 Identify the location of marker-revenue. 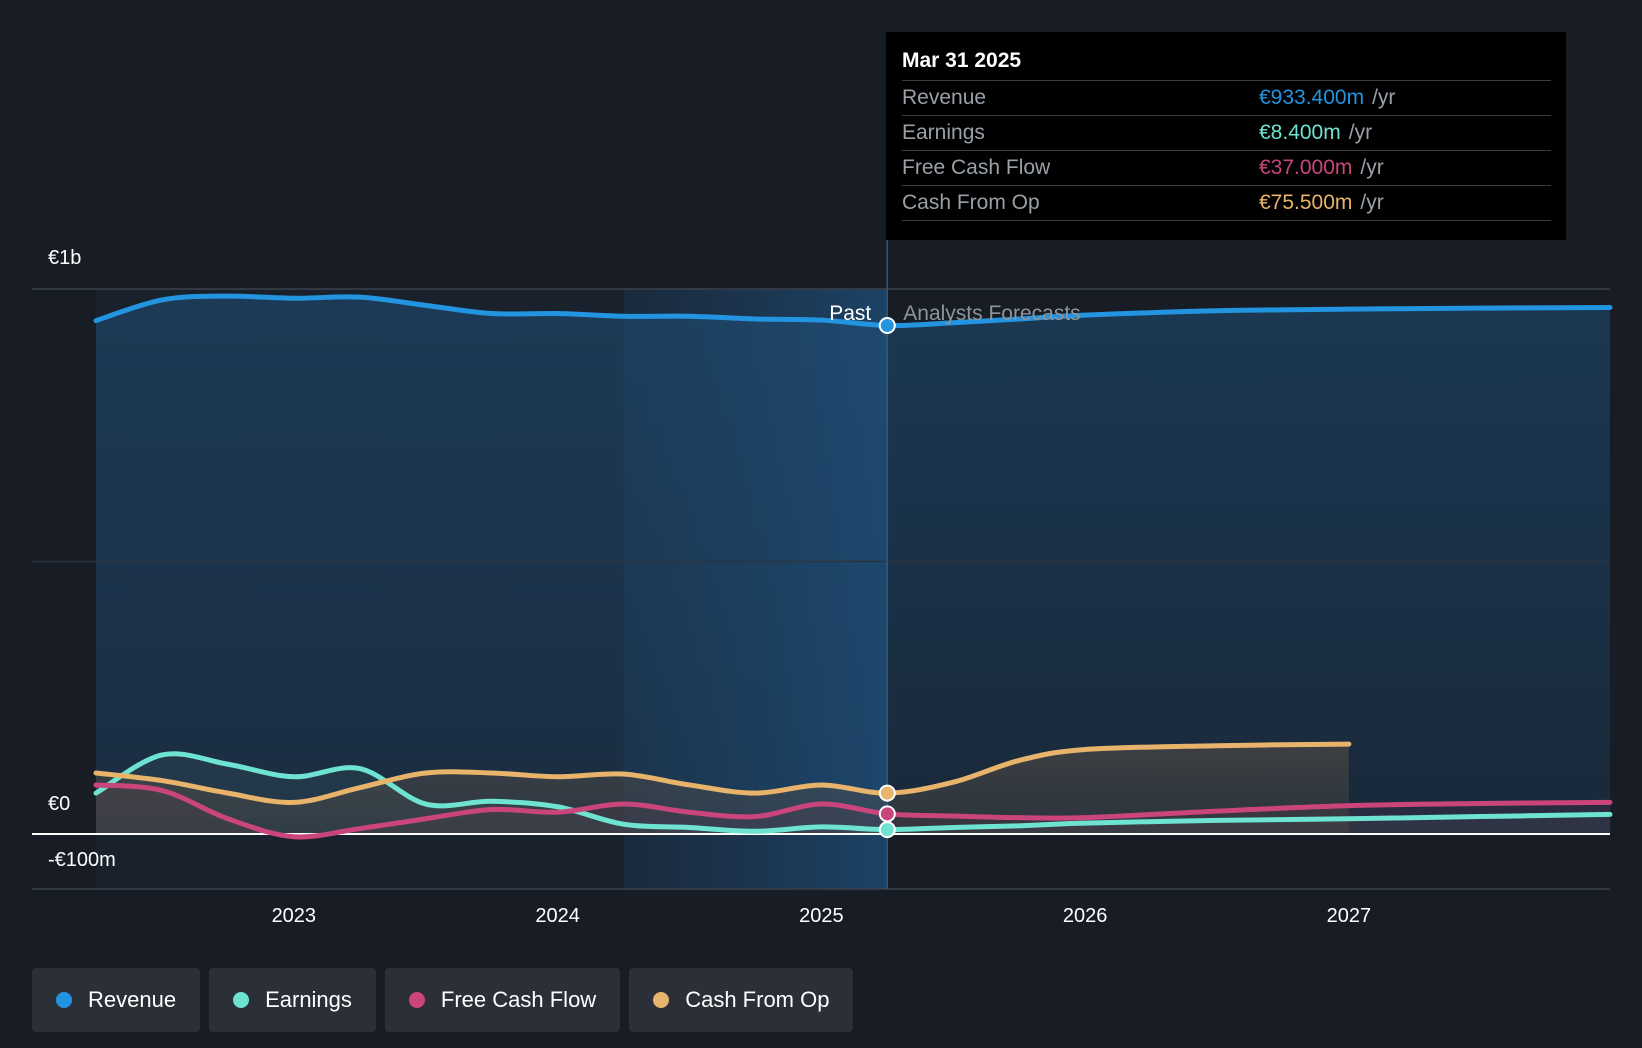
(887, 326).